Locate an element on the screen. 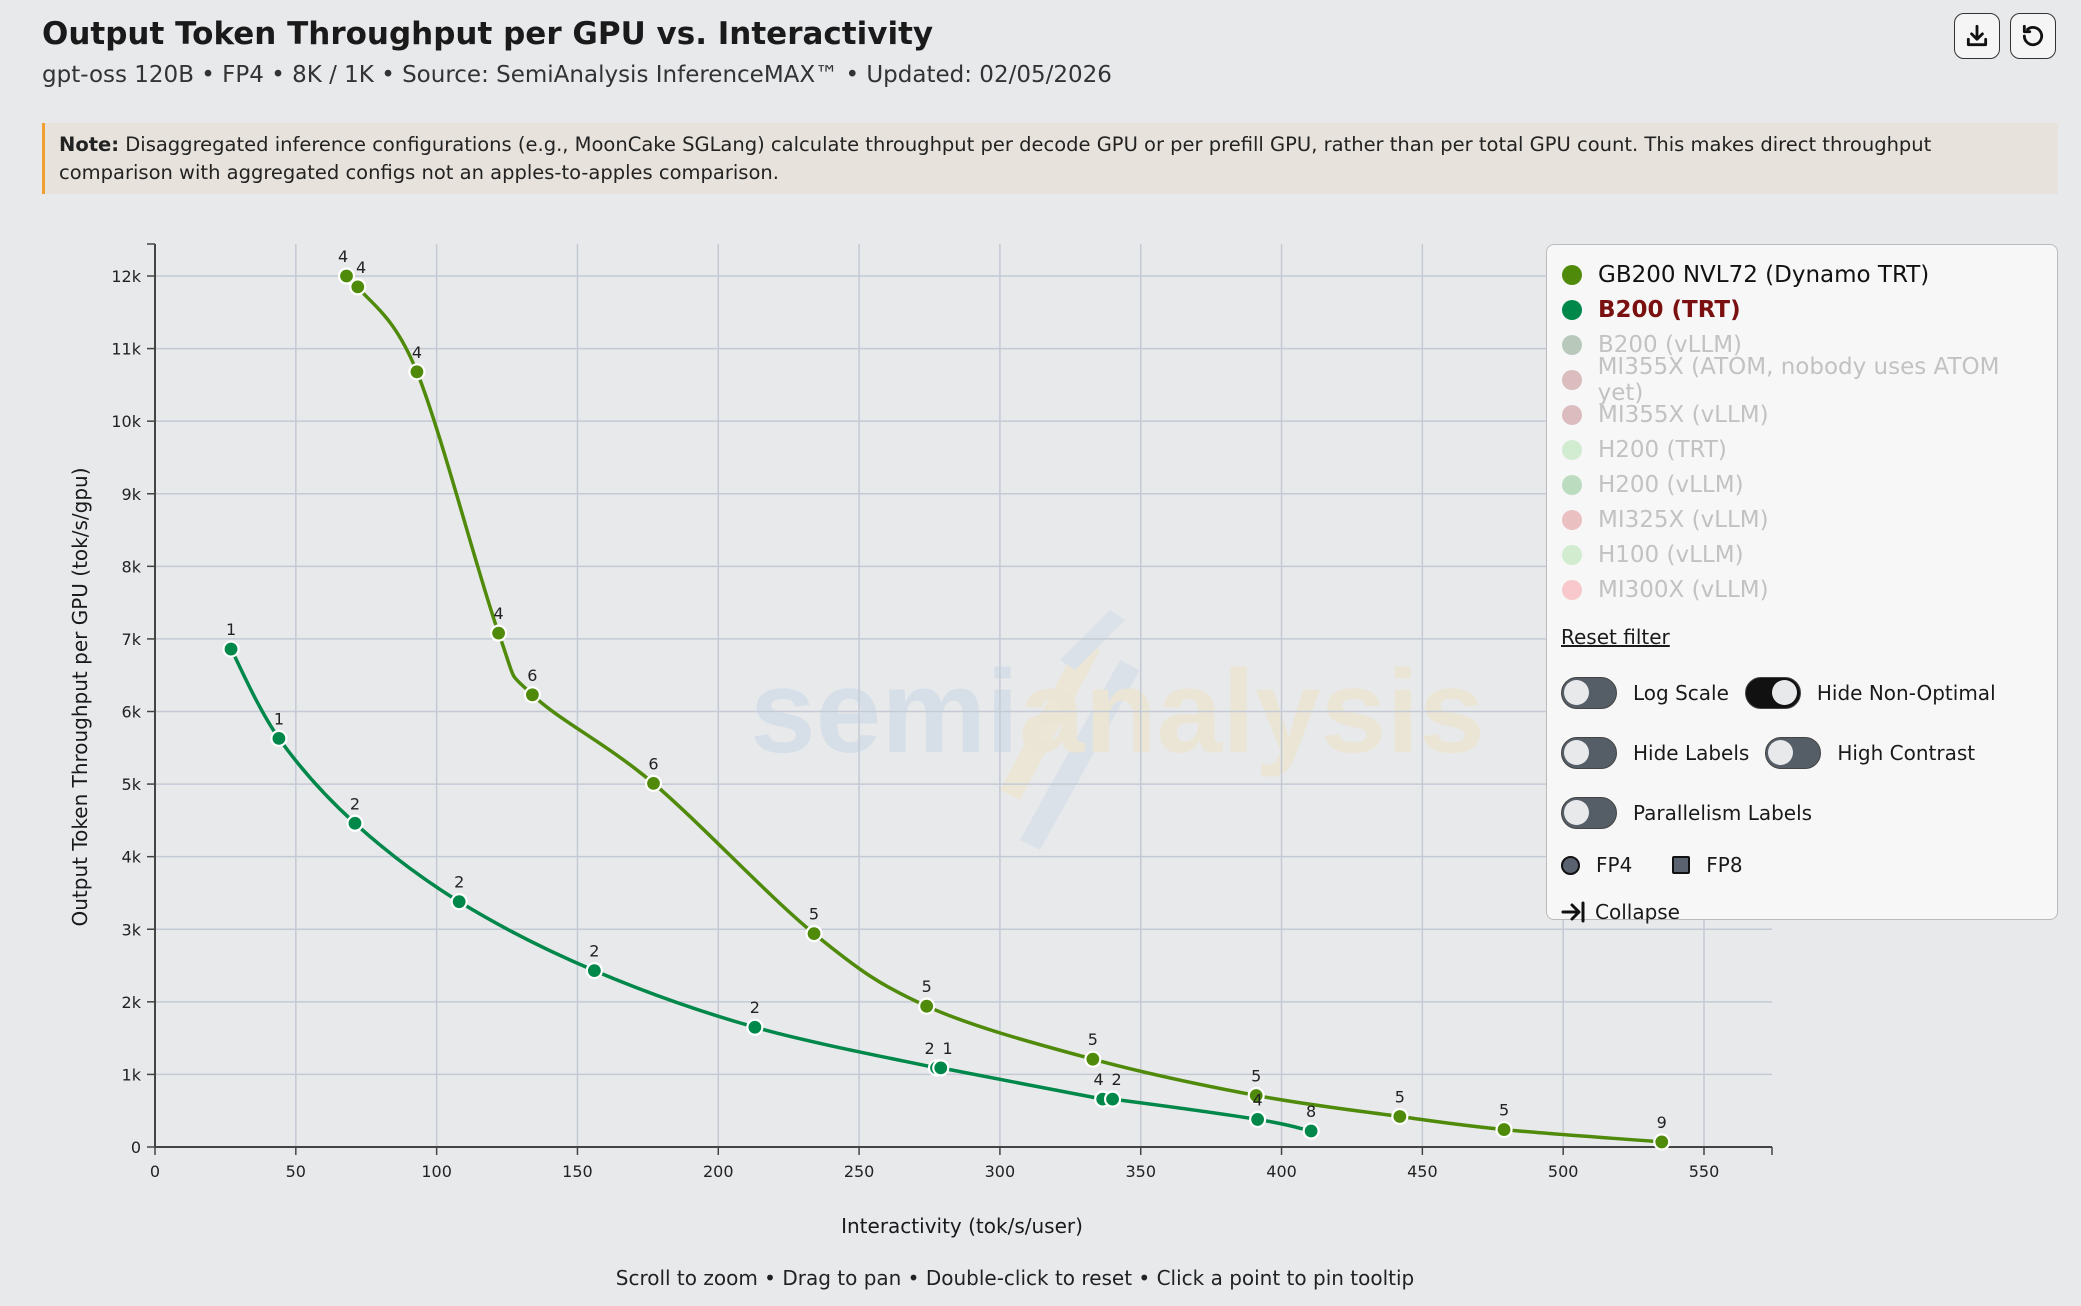  legend-item: MI300X (vLLM) is located at coordinates (1802, 589).